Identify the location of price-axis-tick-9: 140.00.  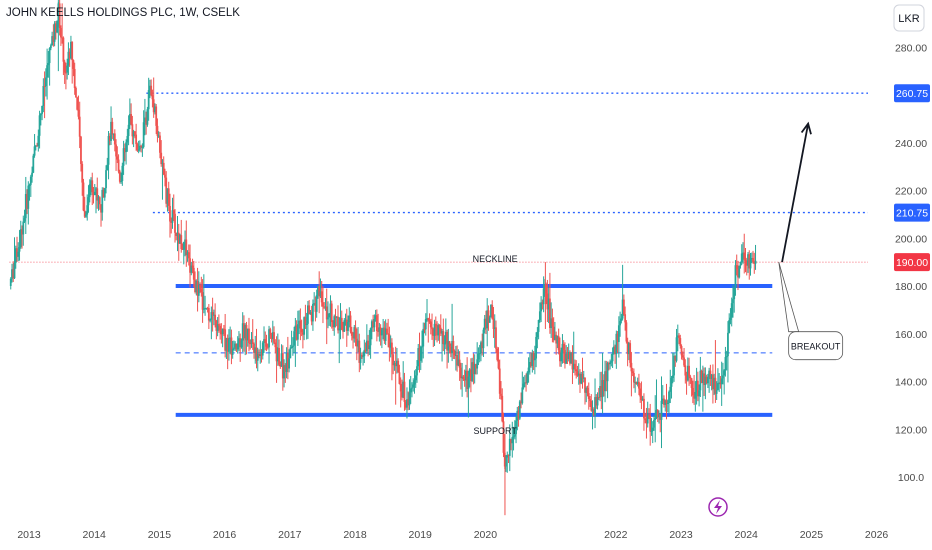
(911, 383).